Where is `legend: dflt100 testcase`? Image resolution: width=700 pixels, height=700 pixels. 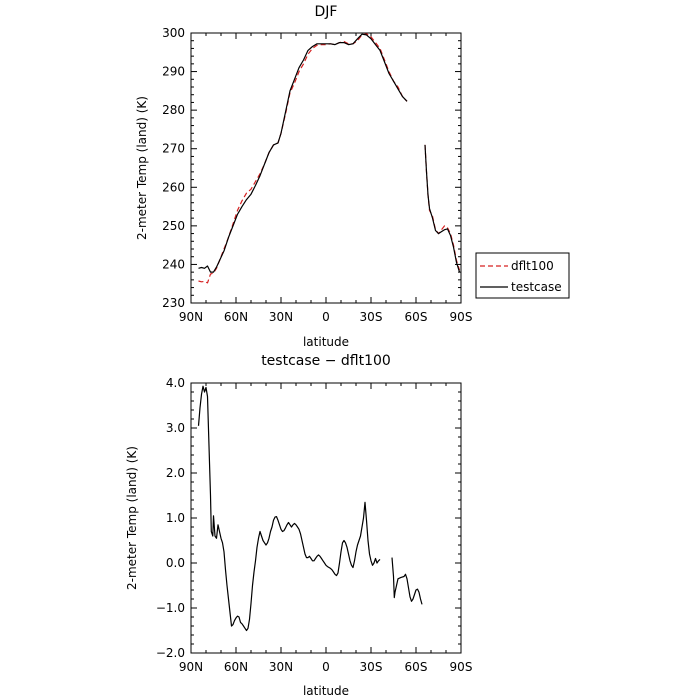
legend: dflt100 testcase is located at coordinates (522, 275).